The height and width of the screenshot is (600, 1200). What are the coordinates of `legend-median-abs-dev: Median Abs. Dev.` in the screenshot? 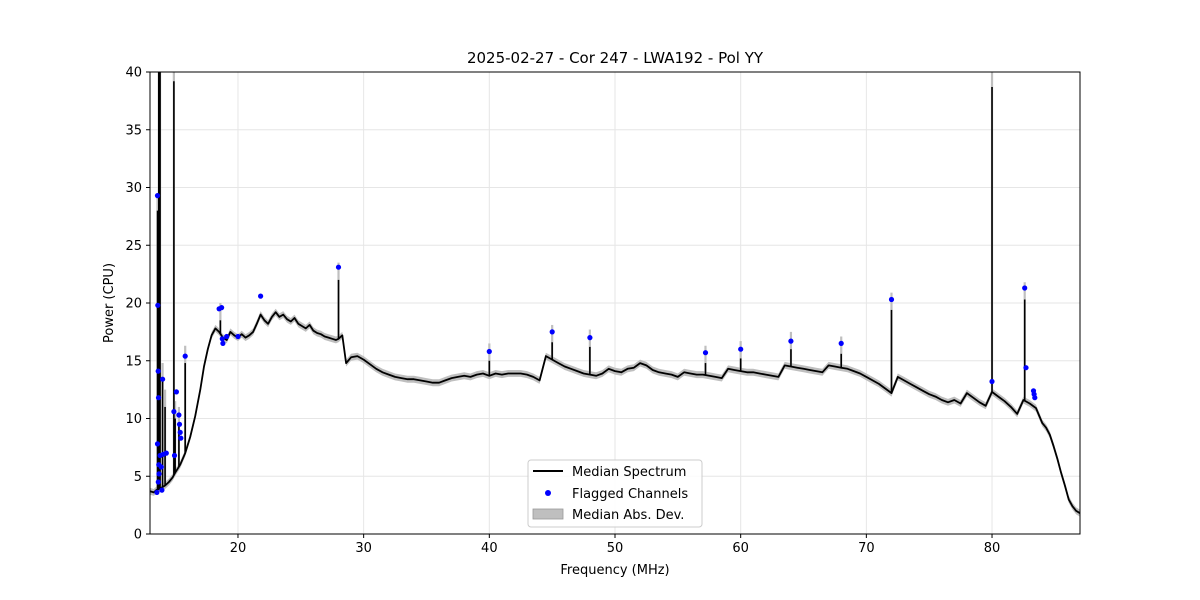 It's located at (628, 515).